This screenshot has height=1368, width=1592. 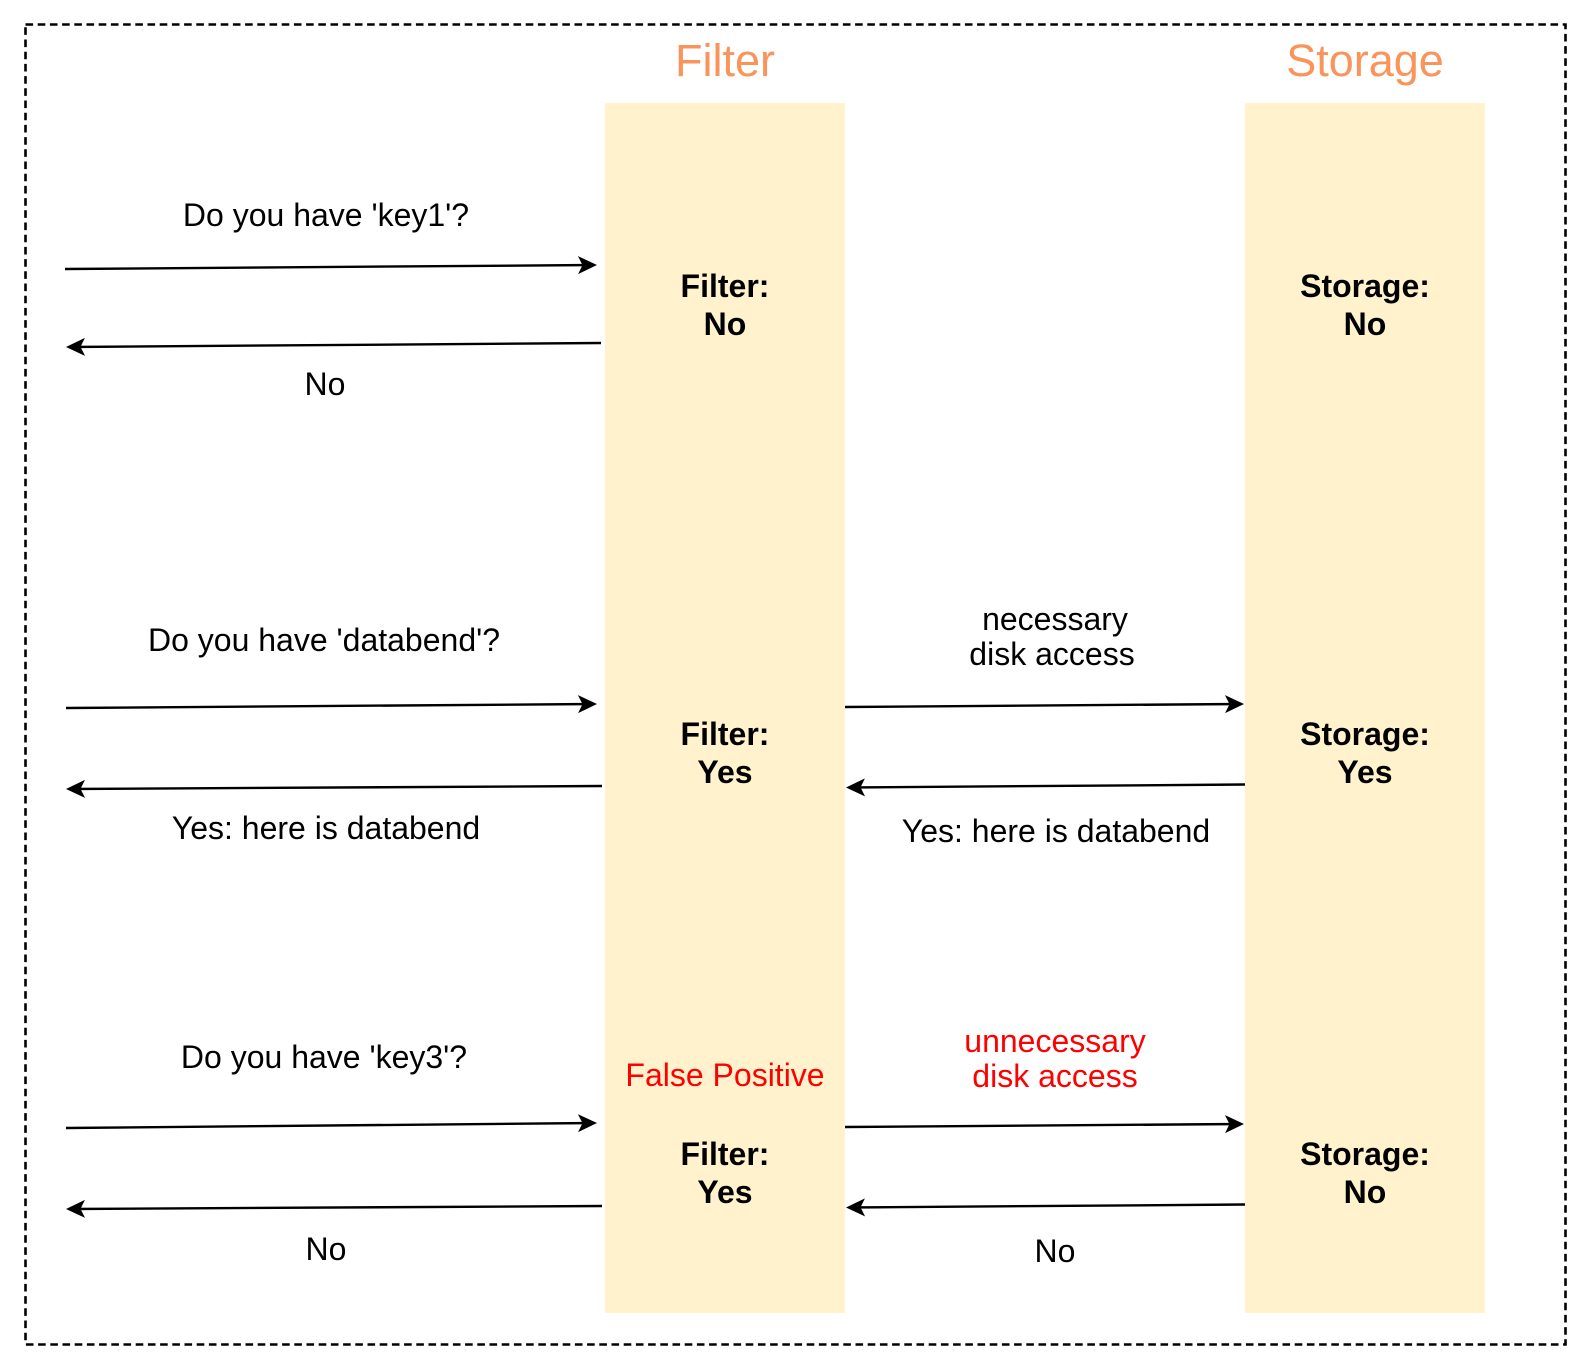 I want to click on svg-text: False Positive, so click(x=724, y=1075).